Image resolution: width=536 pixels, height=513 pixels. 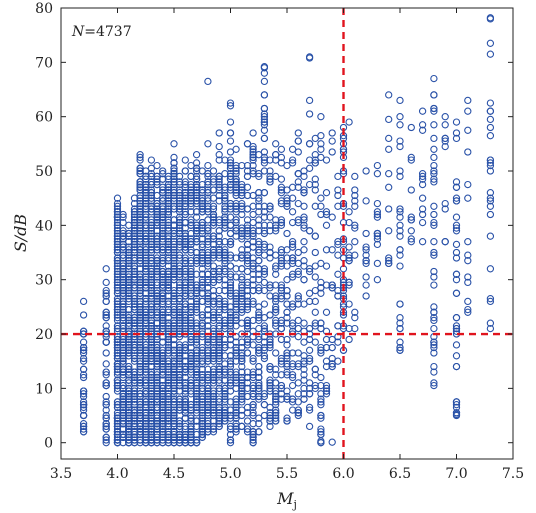 I want to click on y-tick-label: 30, so click(x=44, y=281).